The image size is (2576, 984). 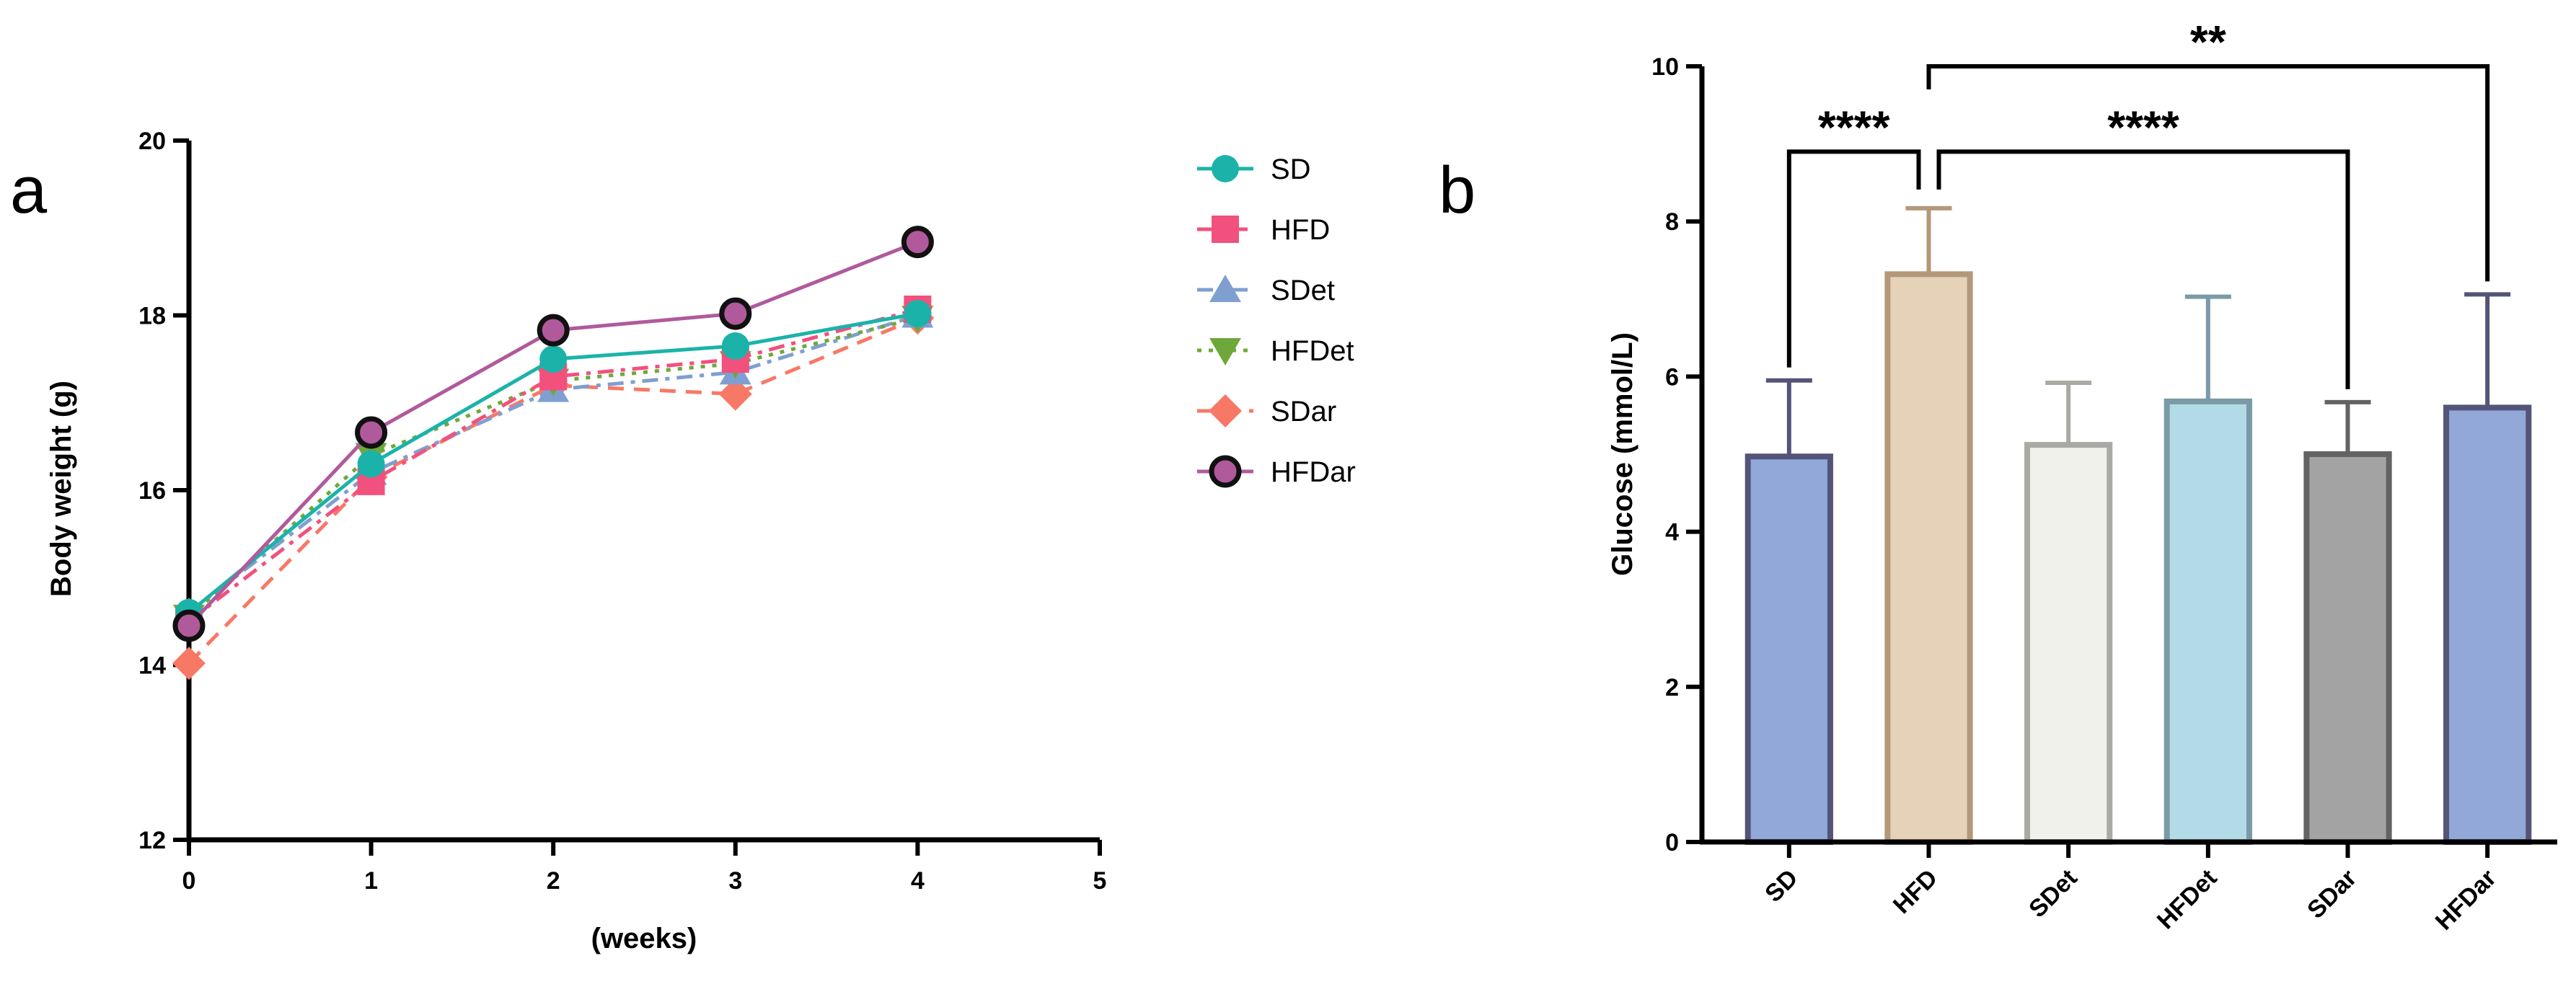 I want to click on panel-b-y-tick-label: 8, so click(x=1672, y=222).